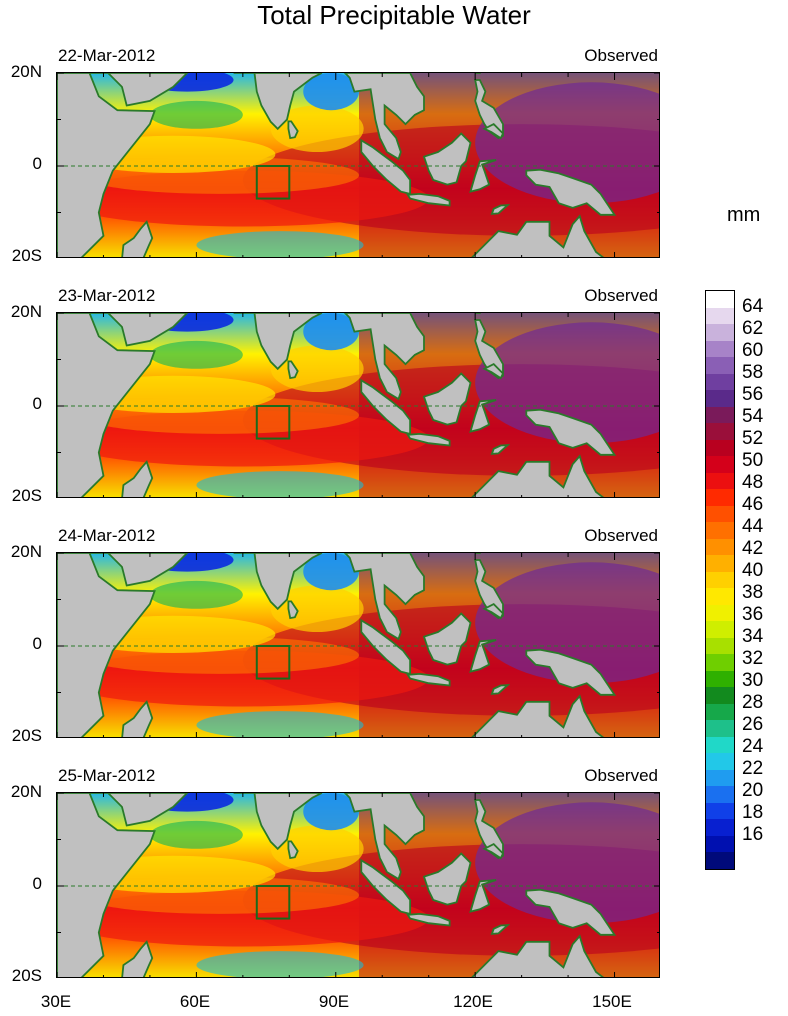  What do you see at coordinates (753, 812) in the screenshot?
I see `colorbar-tick-label: 18` at bounding box center [753, 812].